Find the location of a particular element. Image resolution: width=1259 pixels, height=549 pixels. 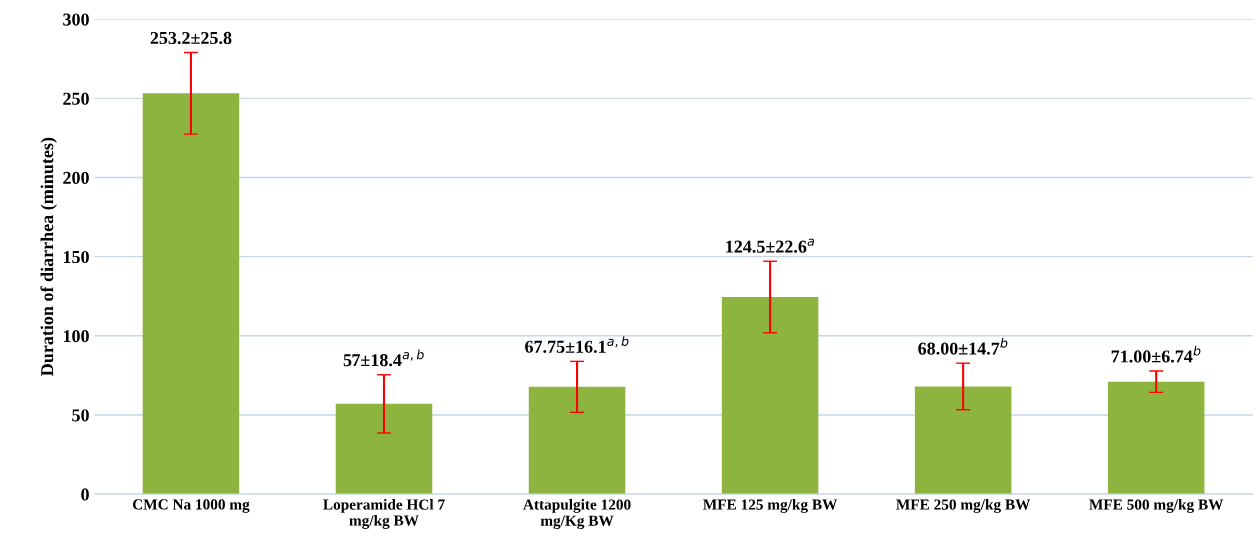

x-tick-label: MFE 500 mg/kg BW is located at coordinates (1156, 505).